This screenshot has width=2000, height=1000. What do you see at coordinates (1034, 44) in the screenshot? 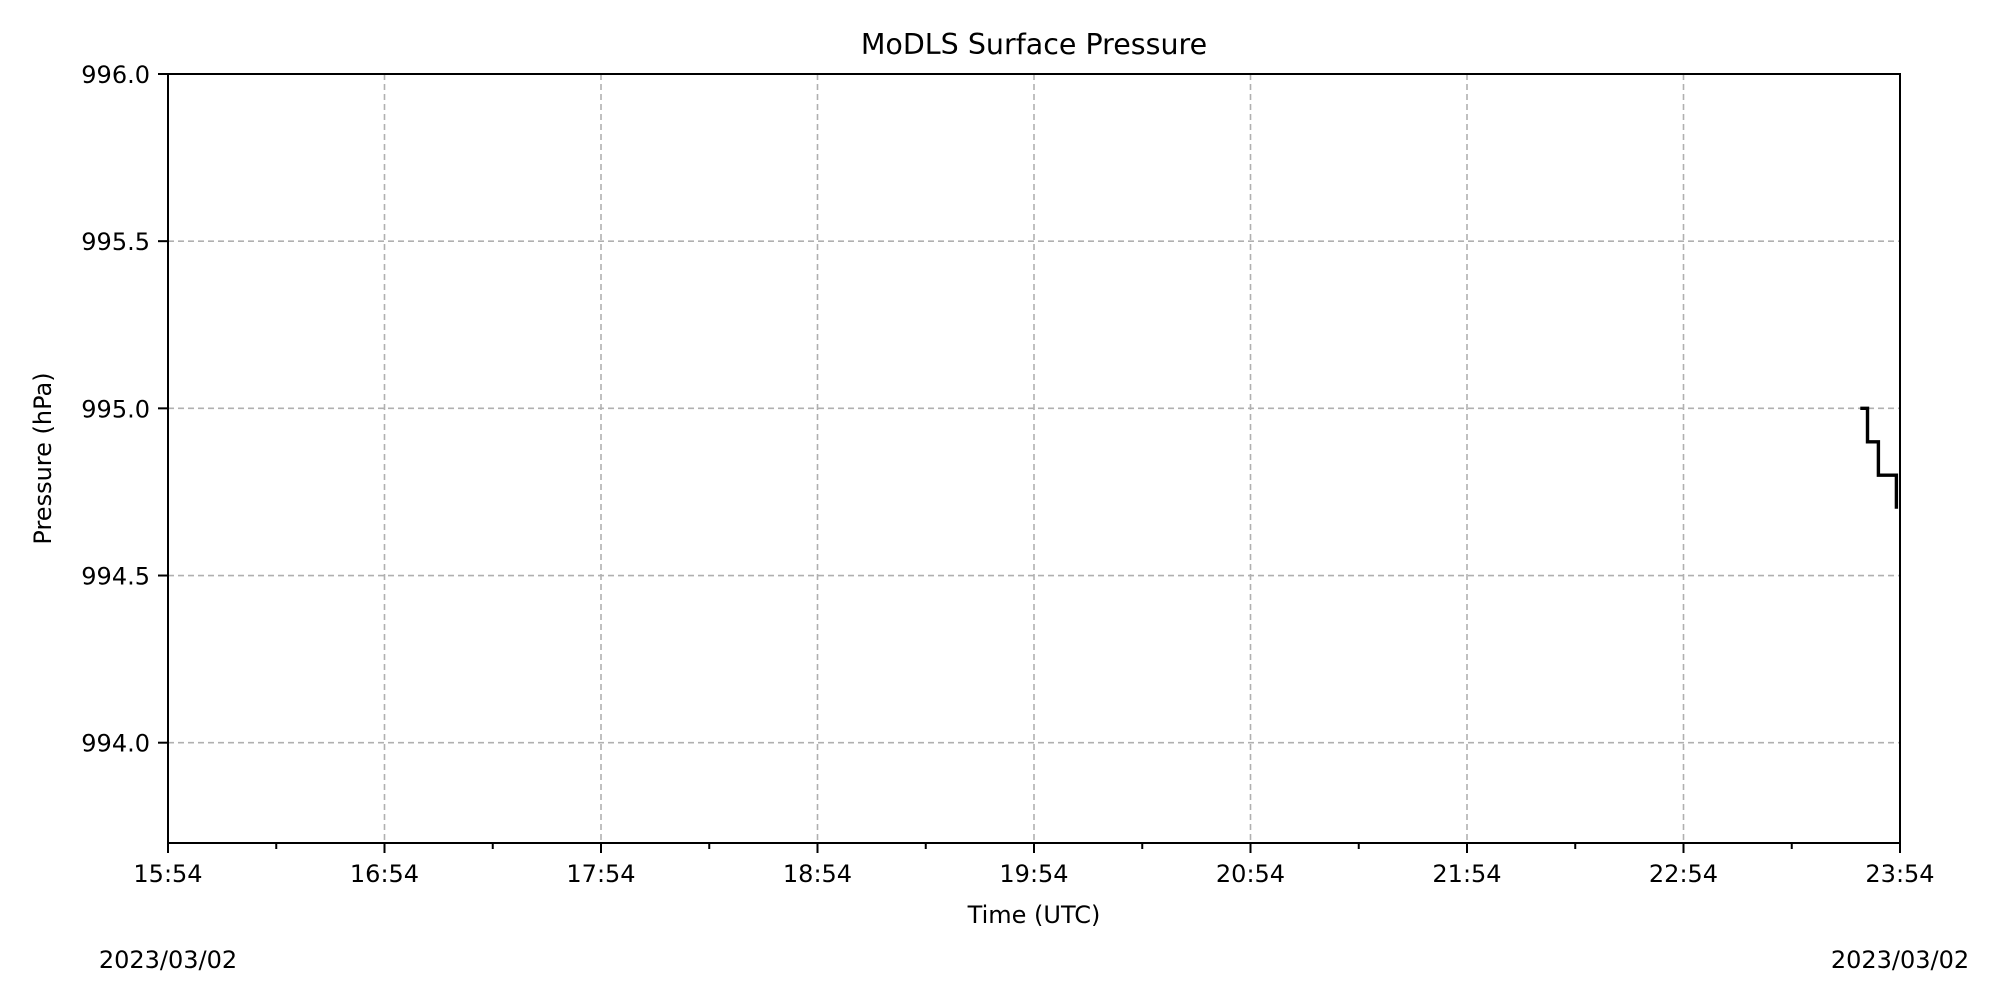
I see `chart-title: MoDLS Surface Pressure` at bounding box center [1034, 44].